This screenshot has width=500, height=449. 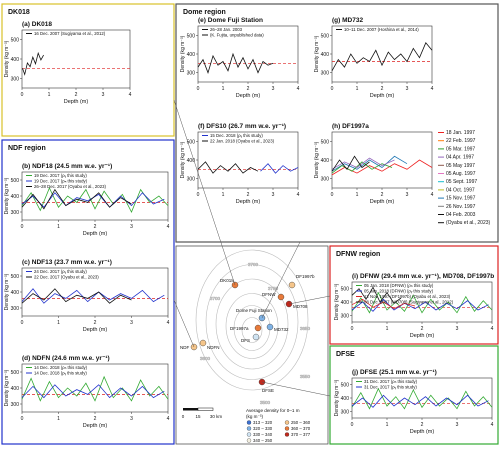 What do you see at coordinates (242, 141) in the screenshot?
I see `legend-entry: 22 Jan. 2018 (Oyabu et al., 2023)` at bounding box center [242, 141].